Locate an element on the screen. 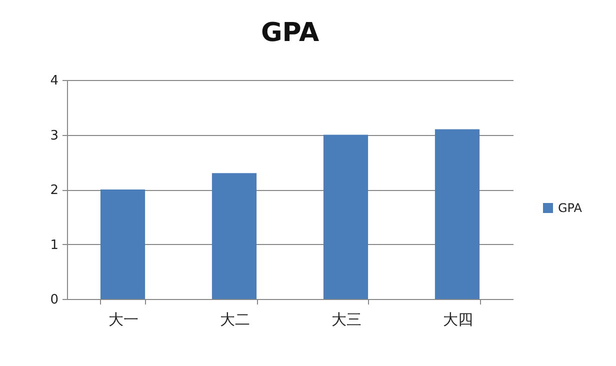 Image resolution: width=616 pixels, height=366 pixels. y-tick-label: 0 is located at coordinates (54, 300).